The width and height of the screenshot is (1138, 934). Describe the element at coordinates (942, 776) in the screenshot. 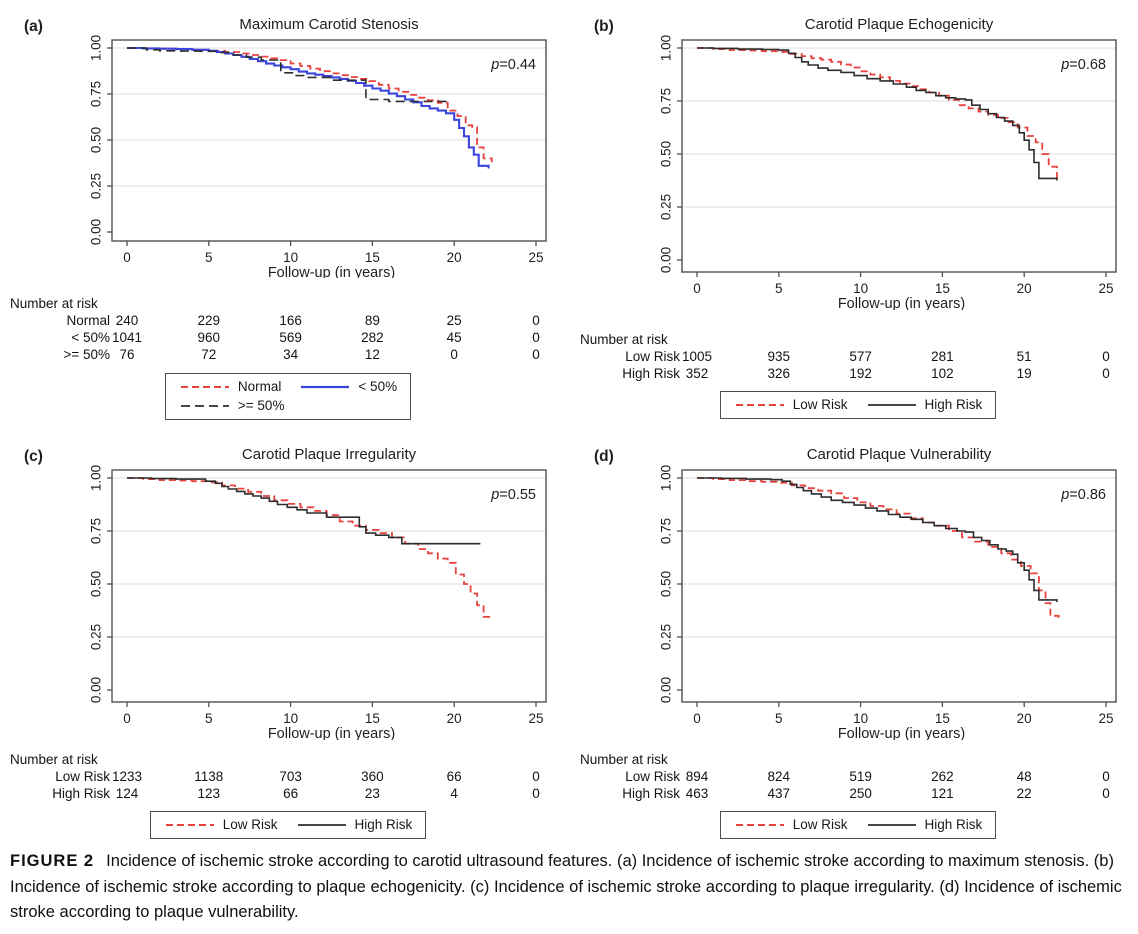

I see `risk-count: 262` at that location.